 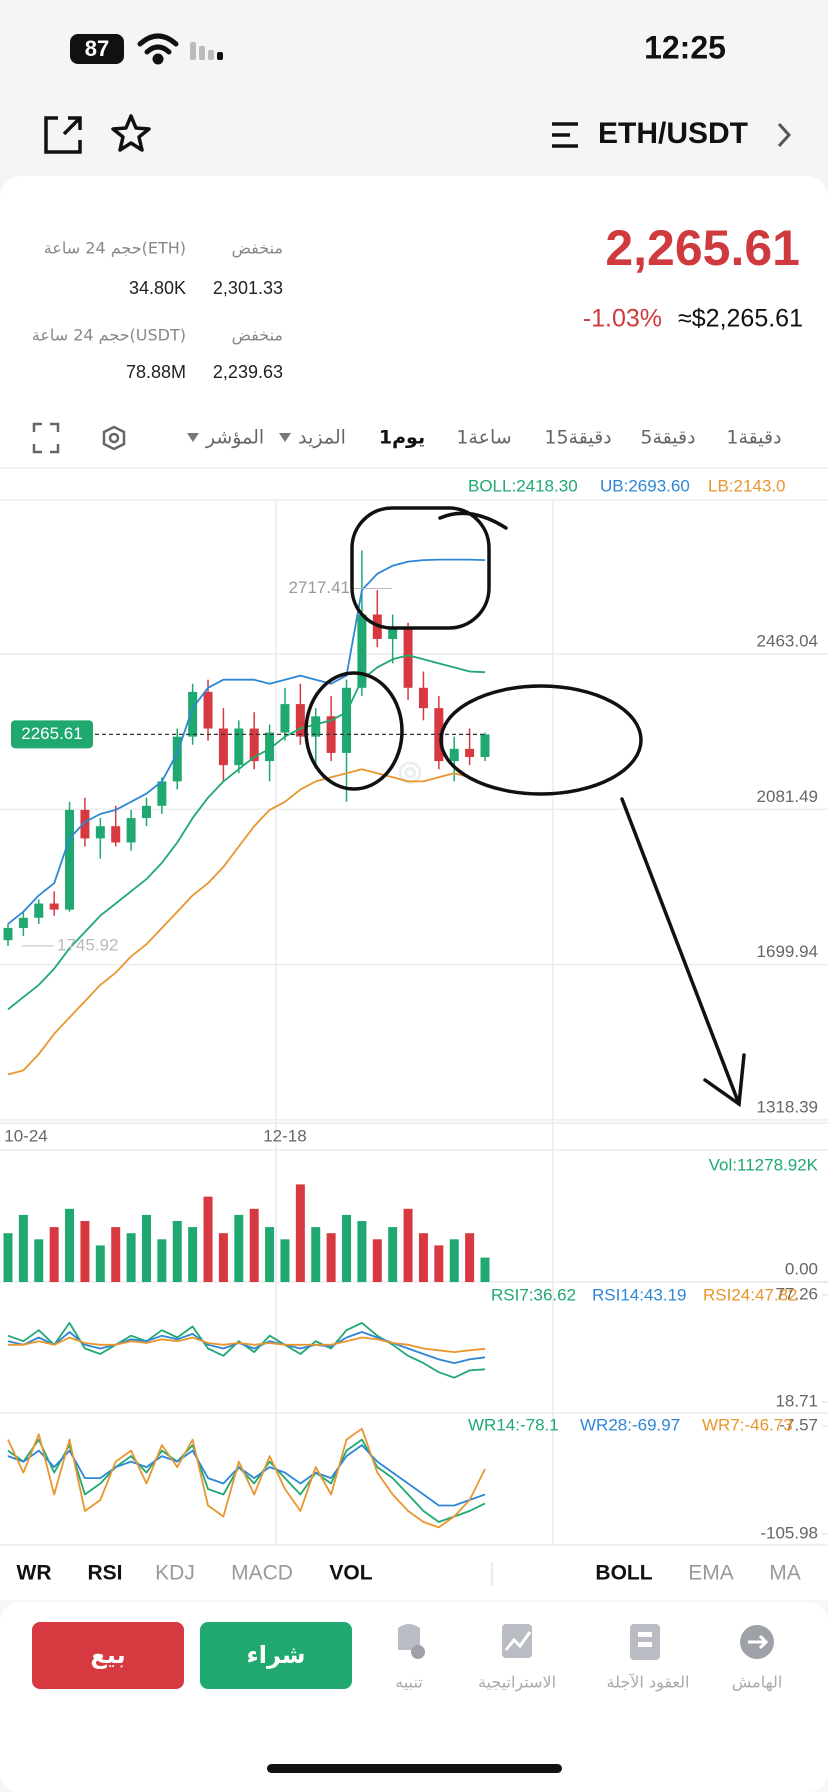 I want to click on timeframe-tab: 15دقيقة, so click(x=577, y=438).